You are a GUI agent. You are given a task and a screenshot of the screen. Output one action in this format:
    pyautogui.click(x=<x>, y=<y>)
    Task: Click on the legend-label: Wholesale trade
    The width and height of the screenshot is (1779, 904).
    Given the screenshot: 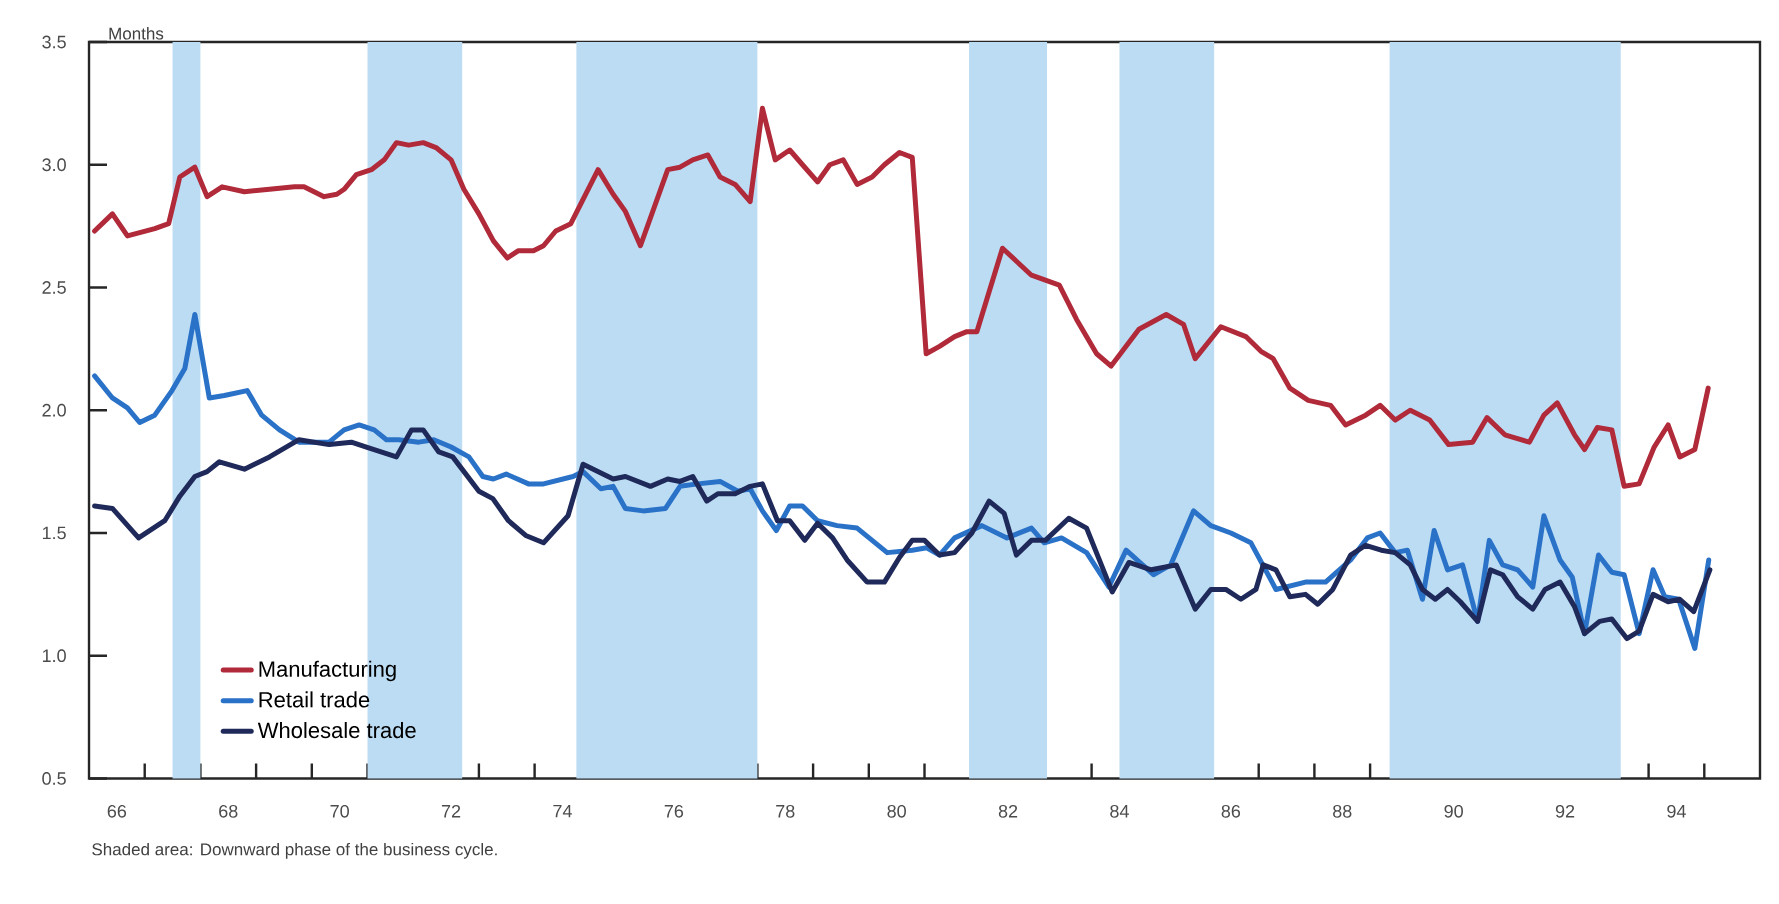 What is the action you would take?
    pyautogui.click(x=336, y=730)
    